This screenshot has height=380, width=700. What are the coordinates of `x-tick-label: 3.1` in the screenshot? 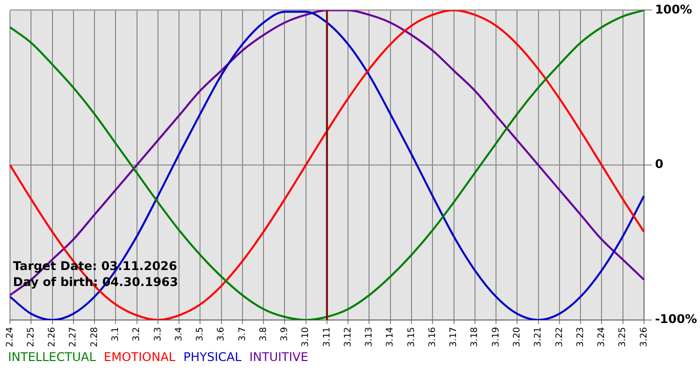 It's located at (116, 334).